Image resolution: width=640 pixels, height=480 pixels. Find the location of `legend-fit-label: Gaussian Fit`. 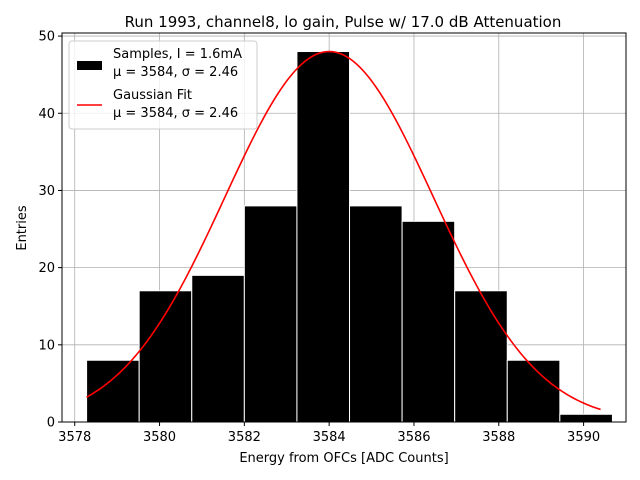

legend-fit-label: Gaussian Fit is located at coordinates (152, 95).